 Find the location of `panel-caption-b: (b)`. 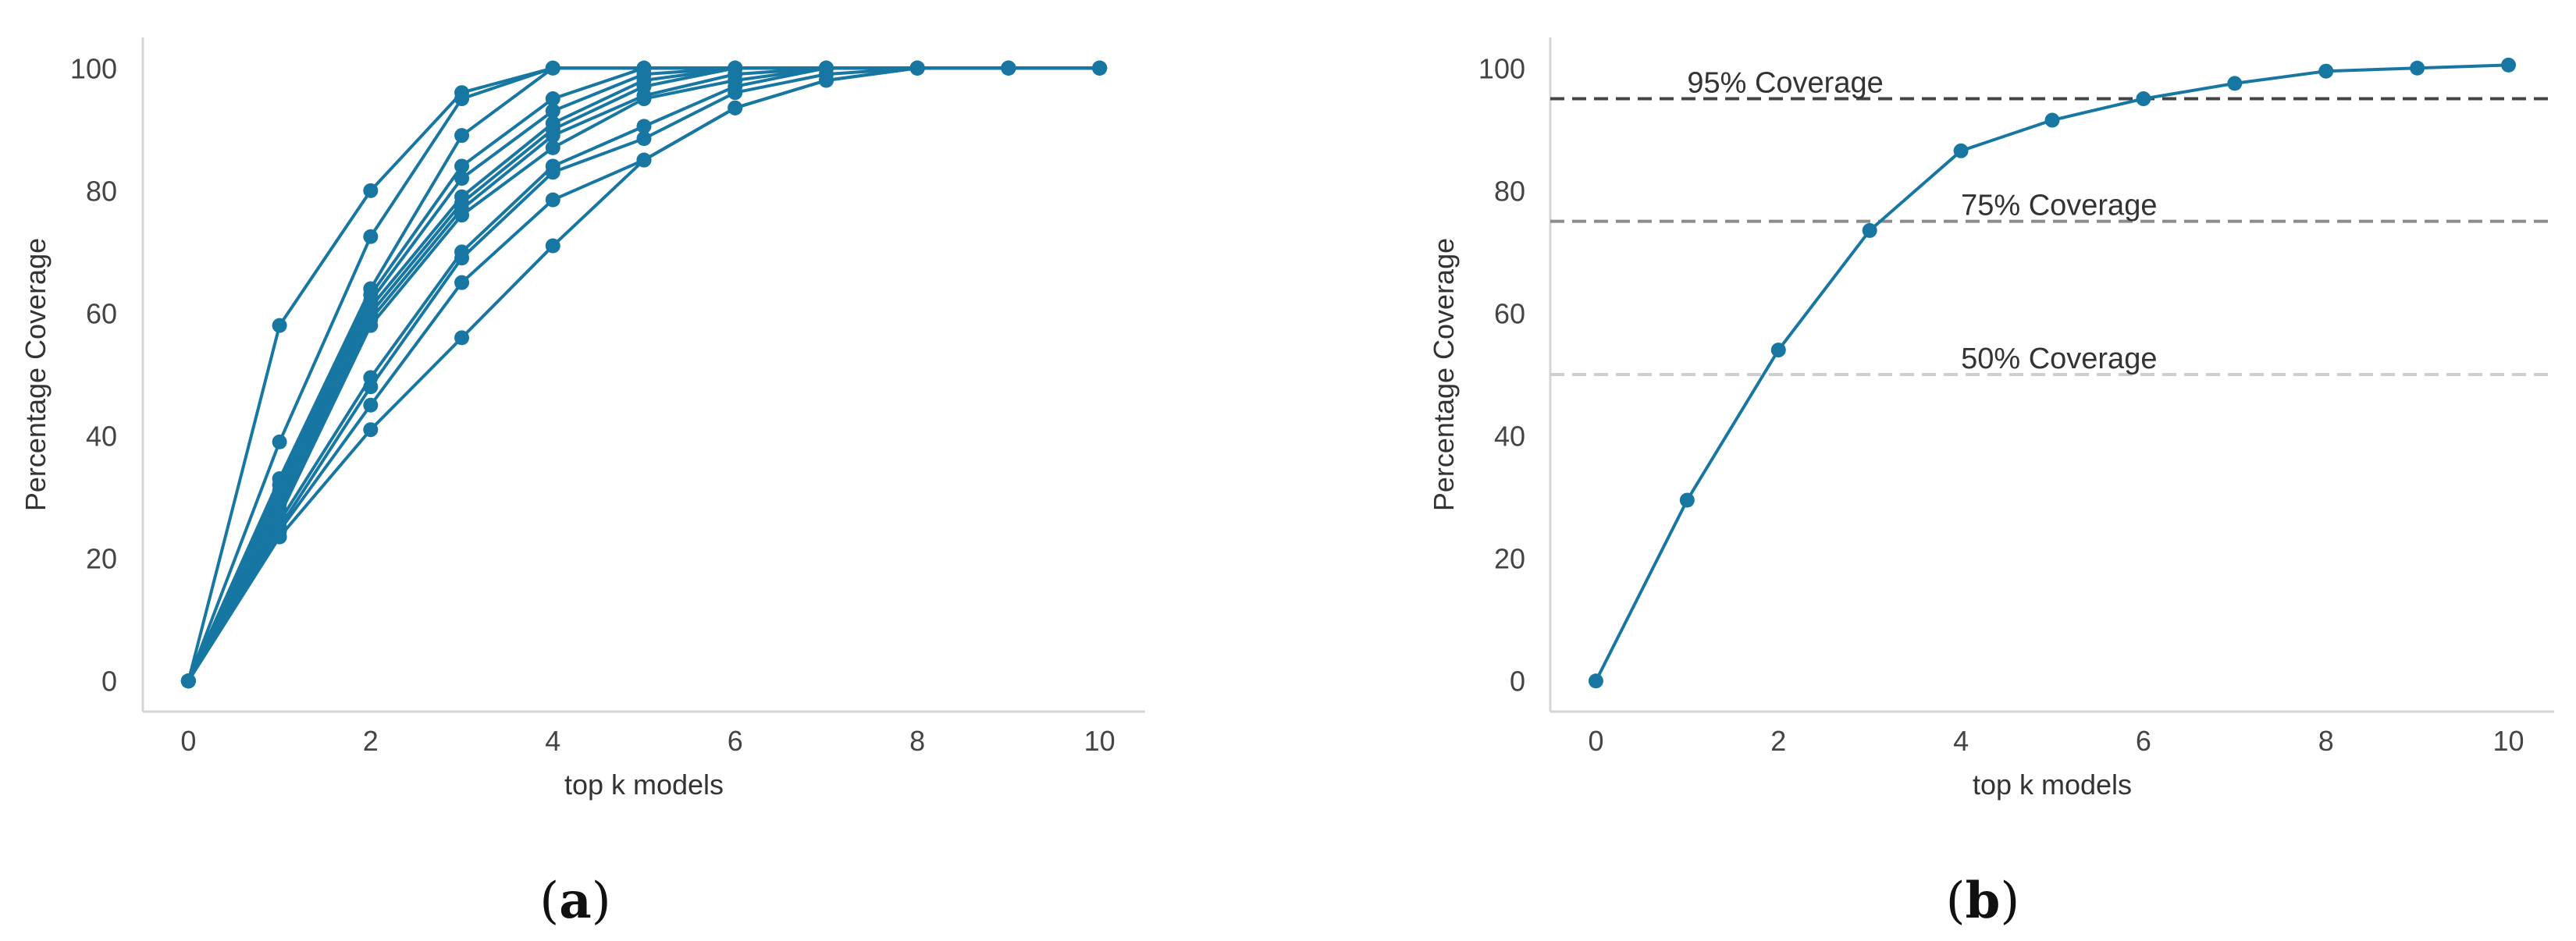

panel-caption-b: (b) is located at coordinates (1983, 901).